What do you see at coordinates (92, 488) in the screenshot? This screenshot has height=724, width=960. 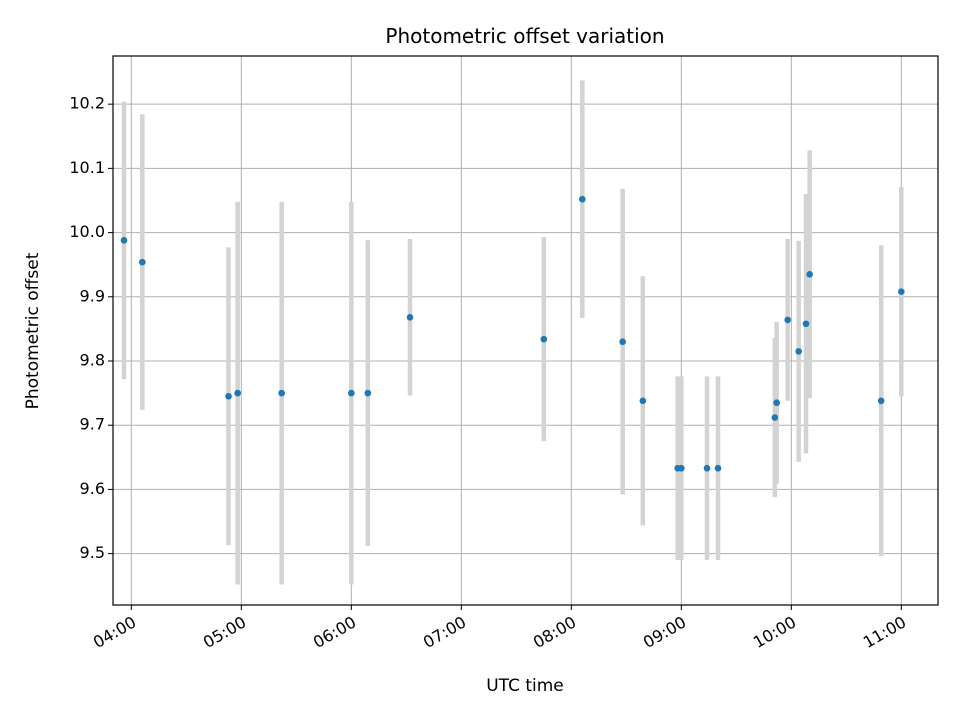 I see `y-tick-label: 9.6` at bounding box center [92, 488].